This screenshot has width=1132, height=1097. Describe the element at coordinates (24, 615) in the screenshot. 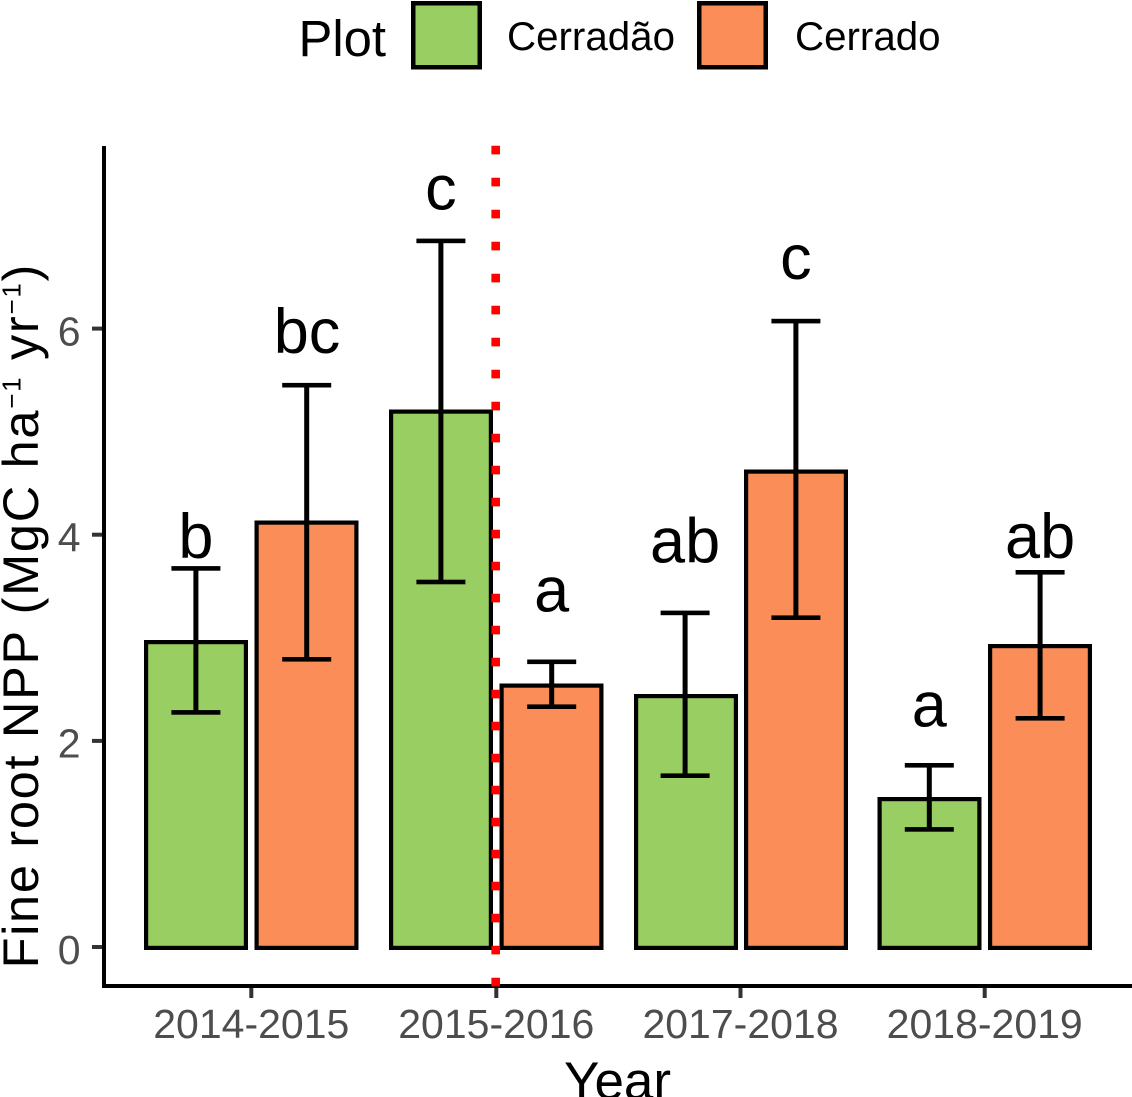

I see `svg-text: Fine root NPP (MgC ha−1 yr−1)` at that location.